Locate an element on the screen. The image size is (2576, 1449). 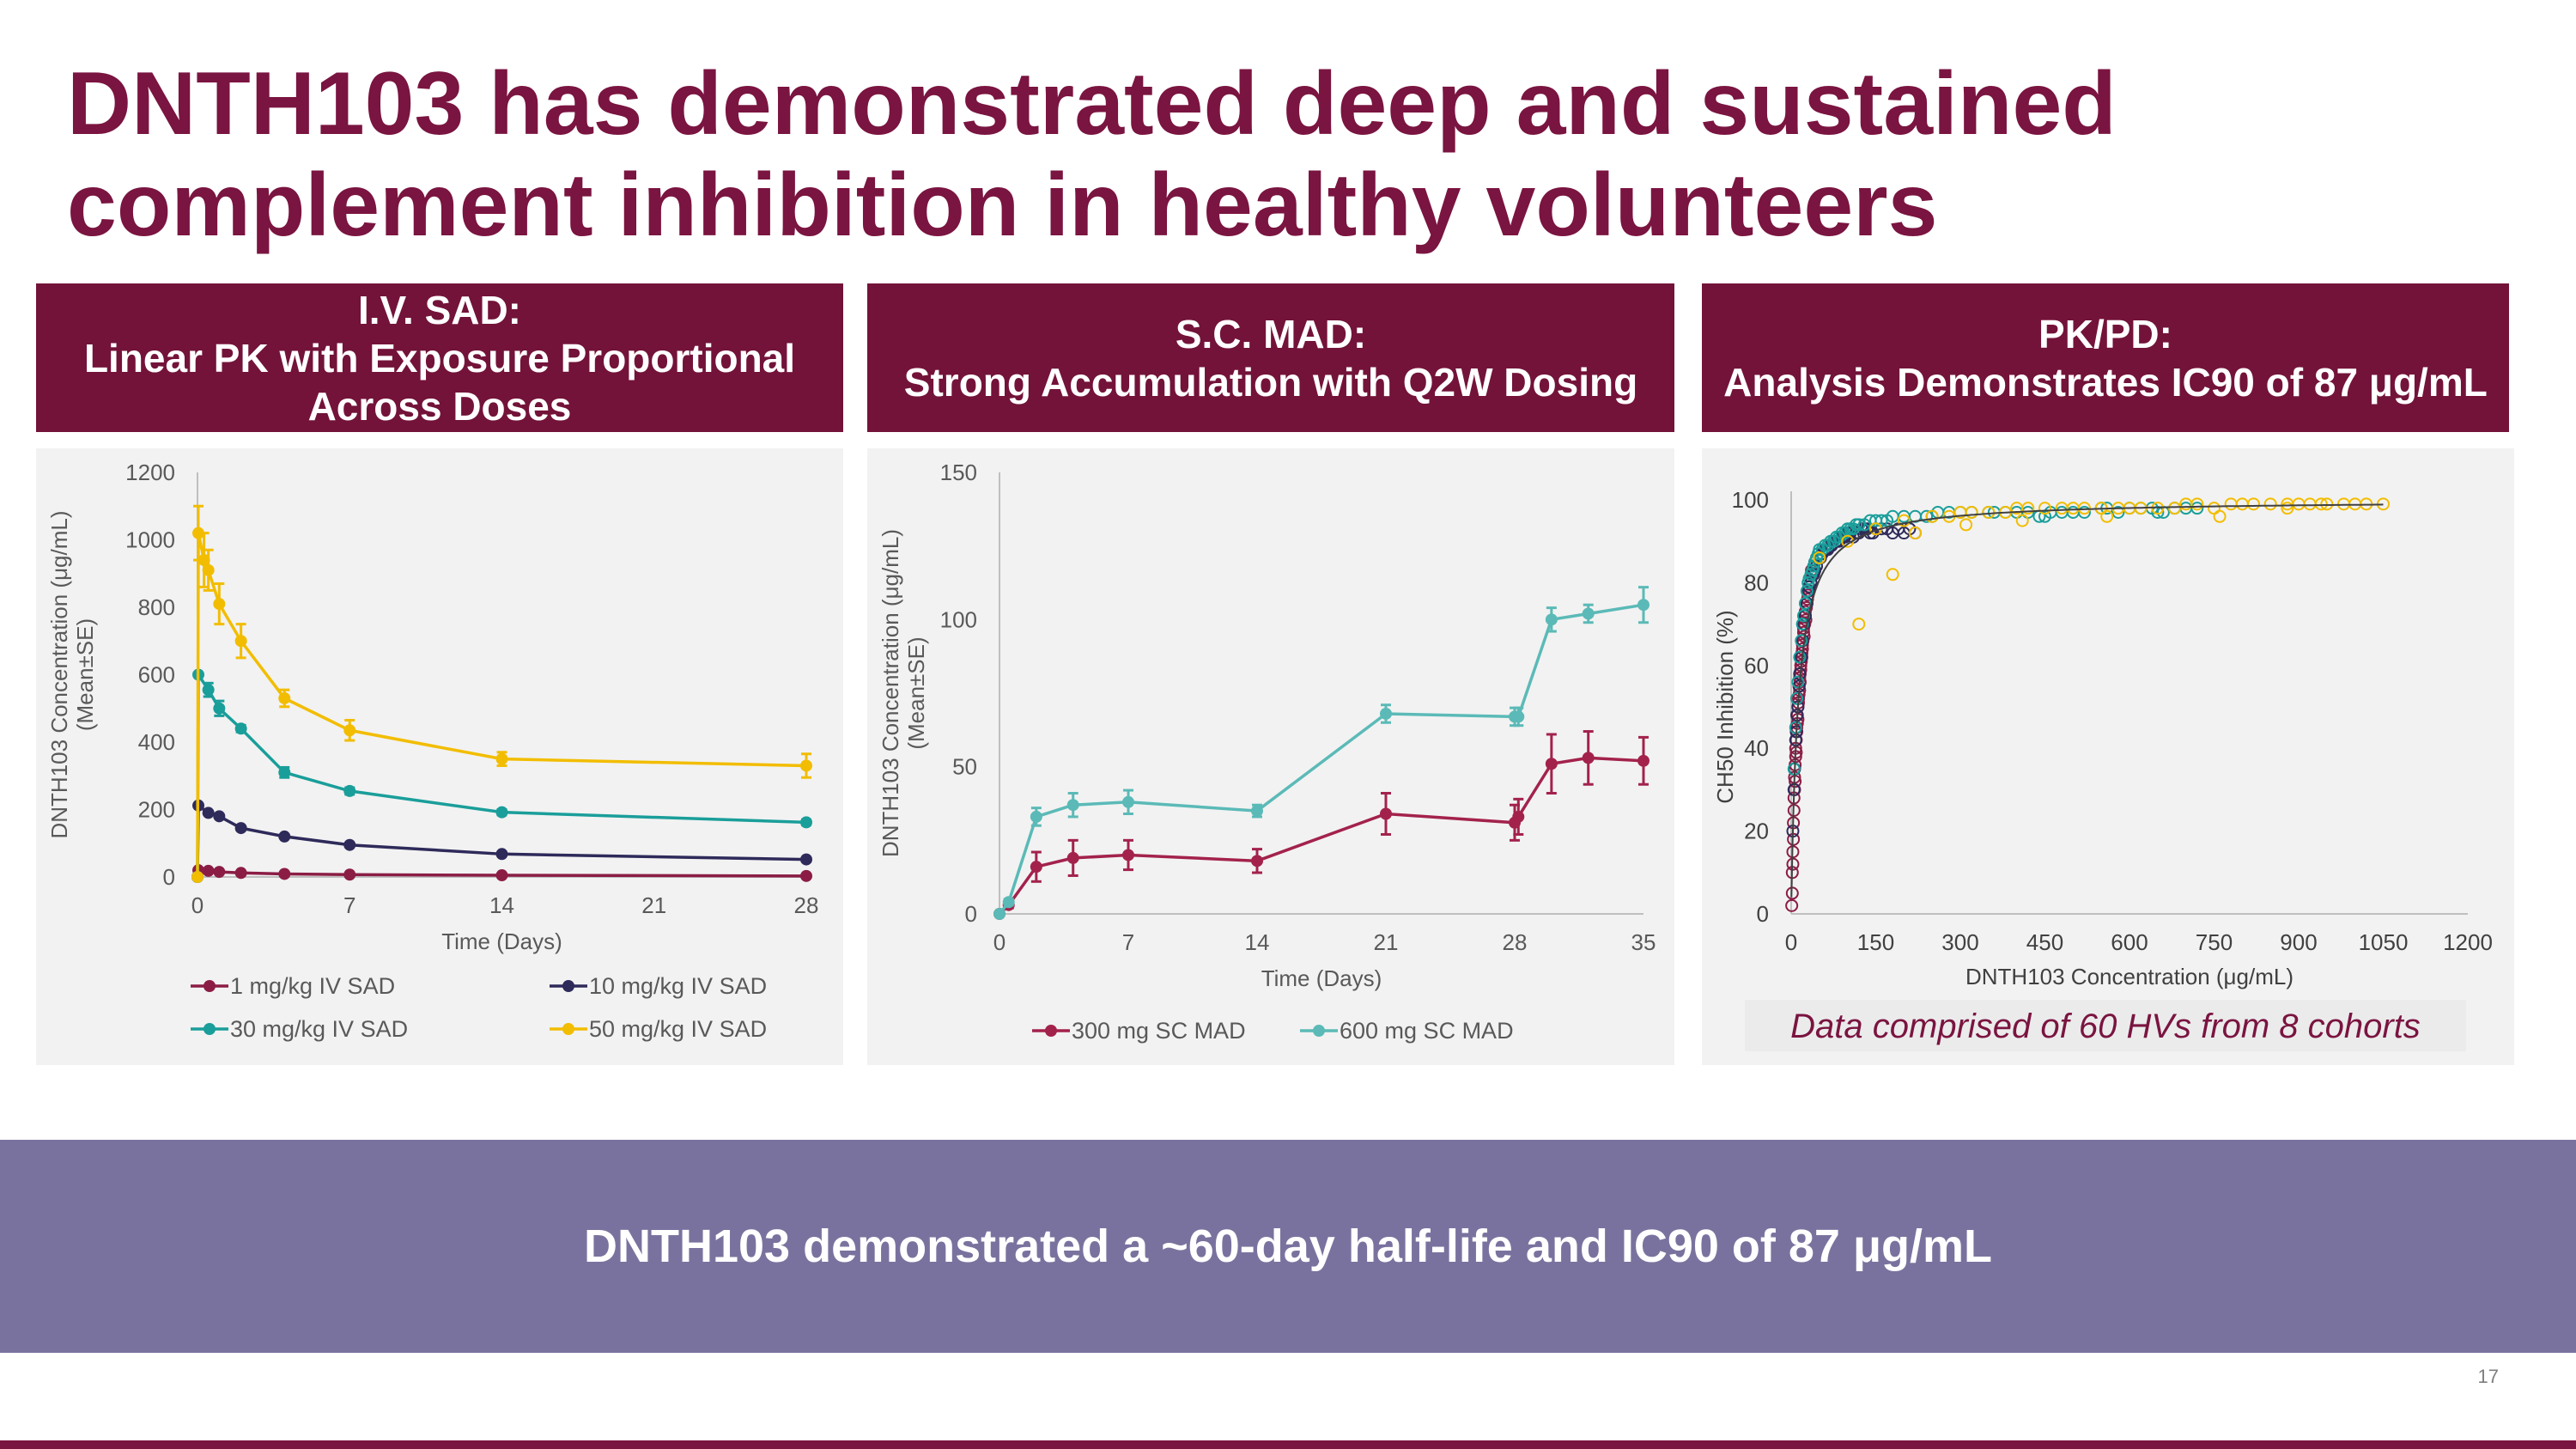
legend-label: 30 mg/kg IV SAD is located at coordinates (319, 1029).